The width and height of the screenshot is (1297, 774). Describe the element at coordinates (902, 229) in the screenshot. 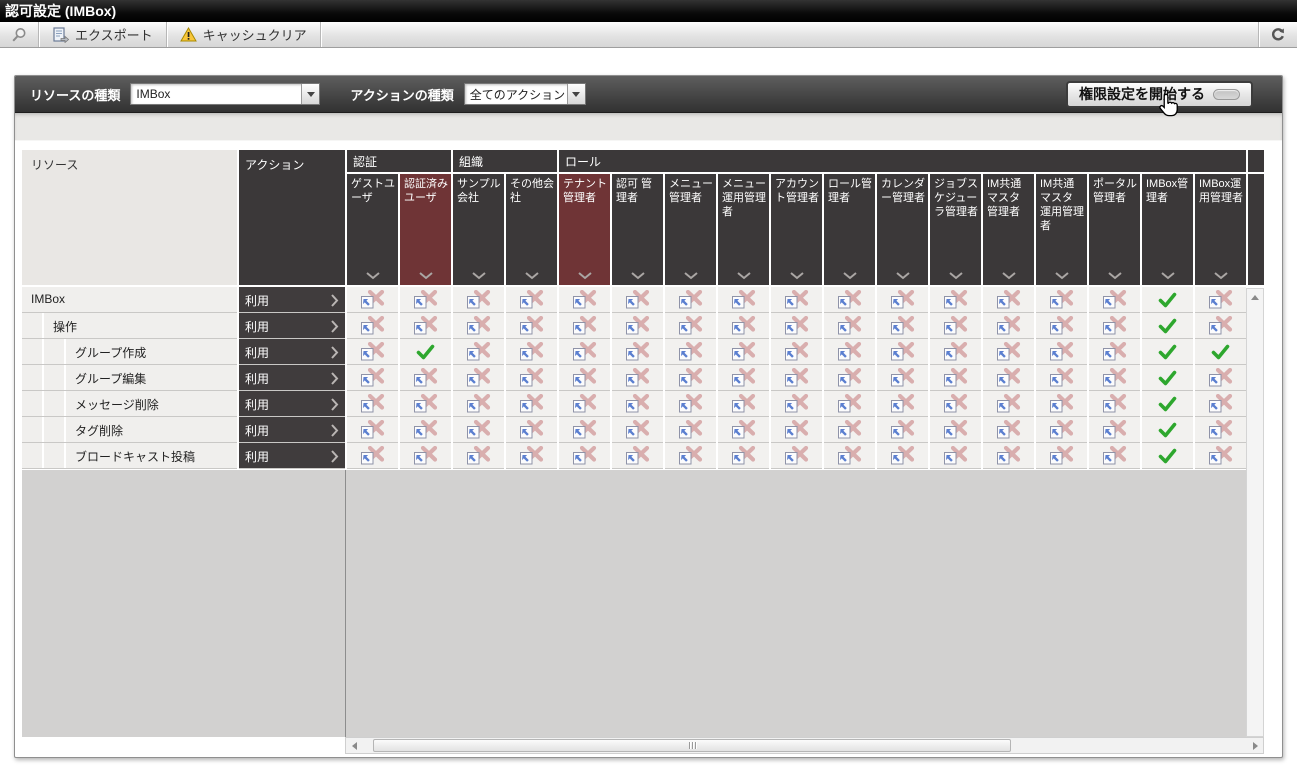

I see `column-header-cell: カレンダー管理者` at that location.